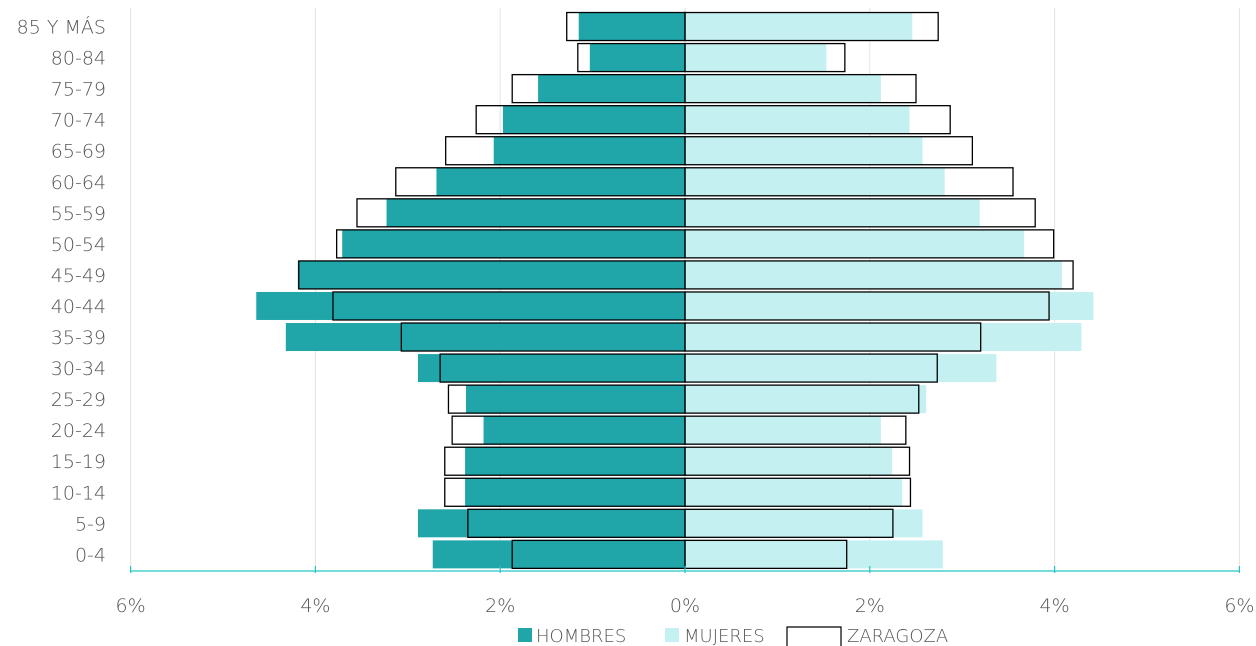 This screenshot has height=646, width=1256. What do you see at coordinates (78, 59) in the screenshot?
I see `category-label: 80-84` at bounding box center [78, 59].